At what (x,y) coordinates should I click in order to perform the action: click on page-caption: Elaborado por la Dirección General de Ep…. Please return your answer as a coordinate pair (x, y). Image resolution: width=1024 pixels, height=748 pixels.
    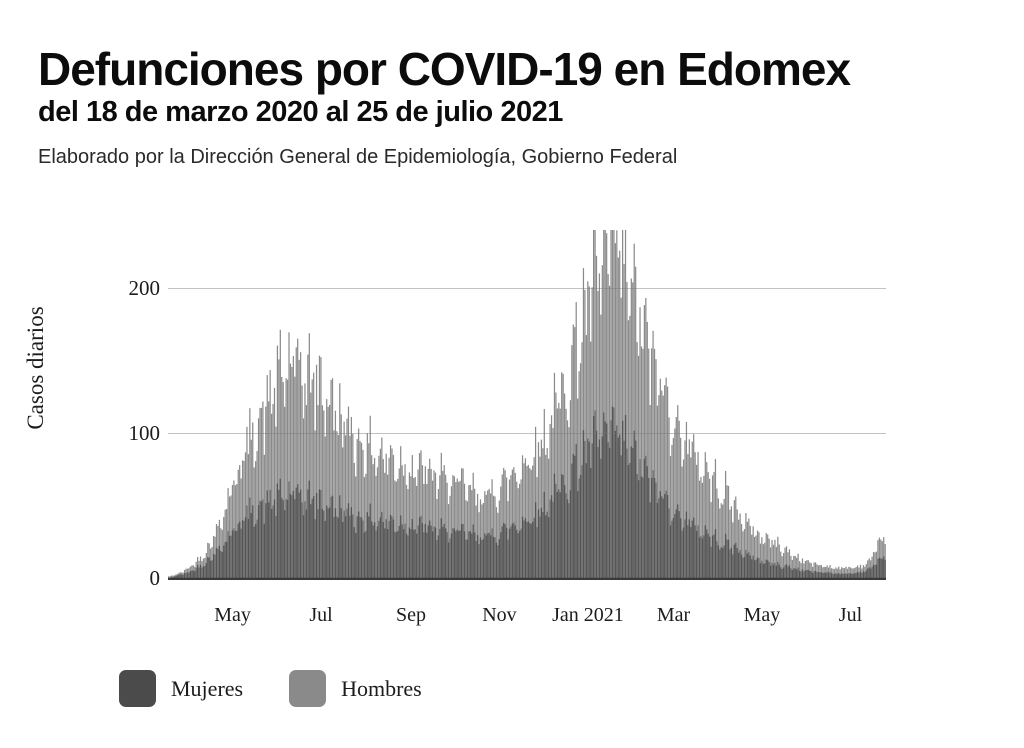
    Looking at the image, I should click on (358, 157).